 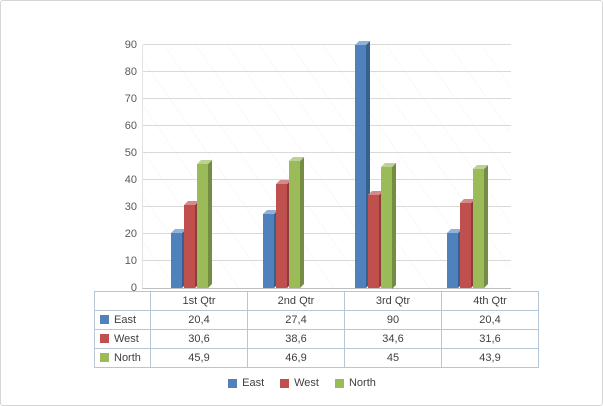 What do you see at coordinates (296, 320) in the screenshot?
I see `value-cell: 27,4` at bounding box center [296, 320].